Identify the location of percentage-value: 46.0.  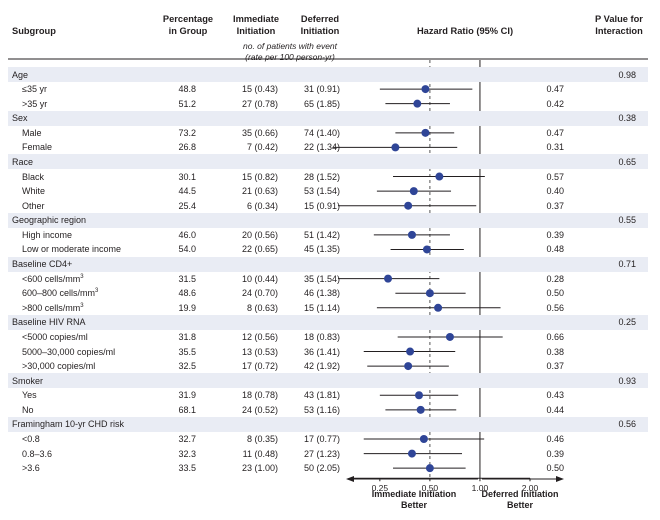
(187, 234).